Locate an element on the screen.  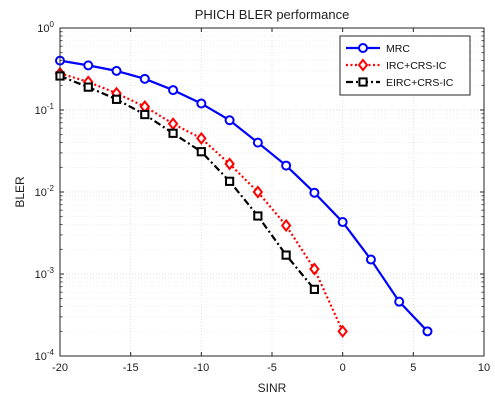
x-tick-label: -10 is located at coordinates (201, 368).